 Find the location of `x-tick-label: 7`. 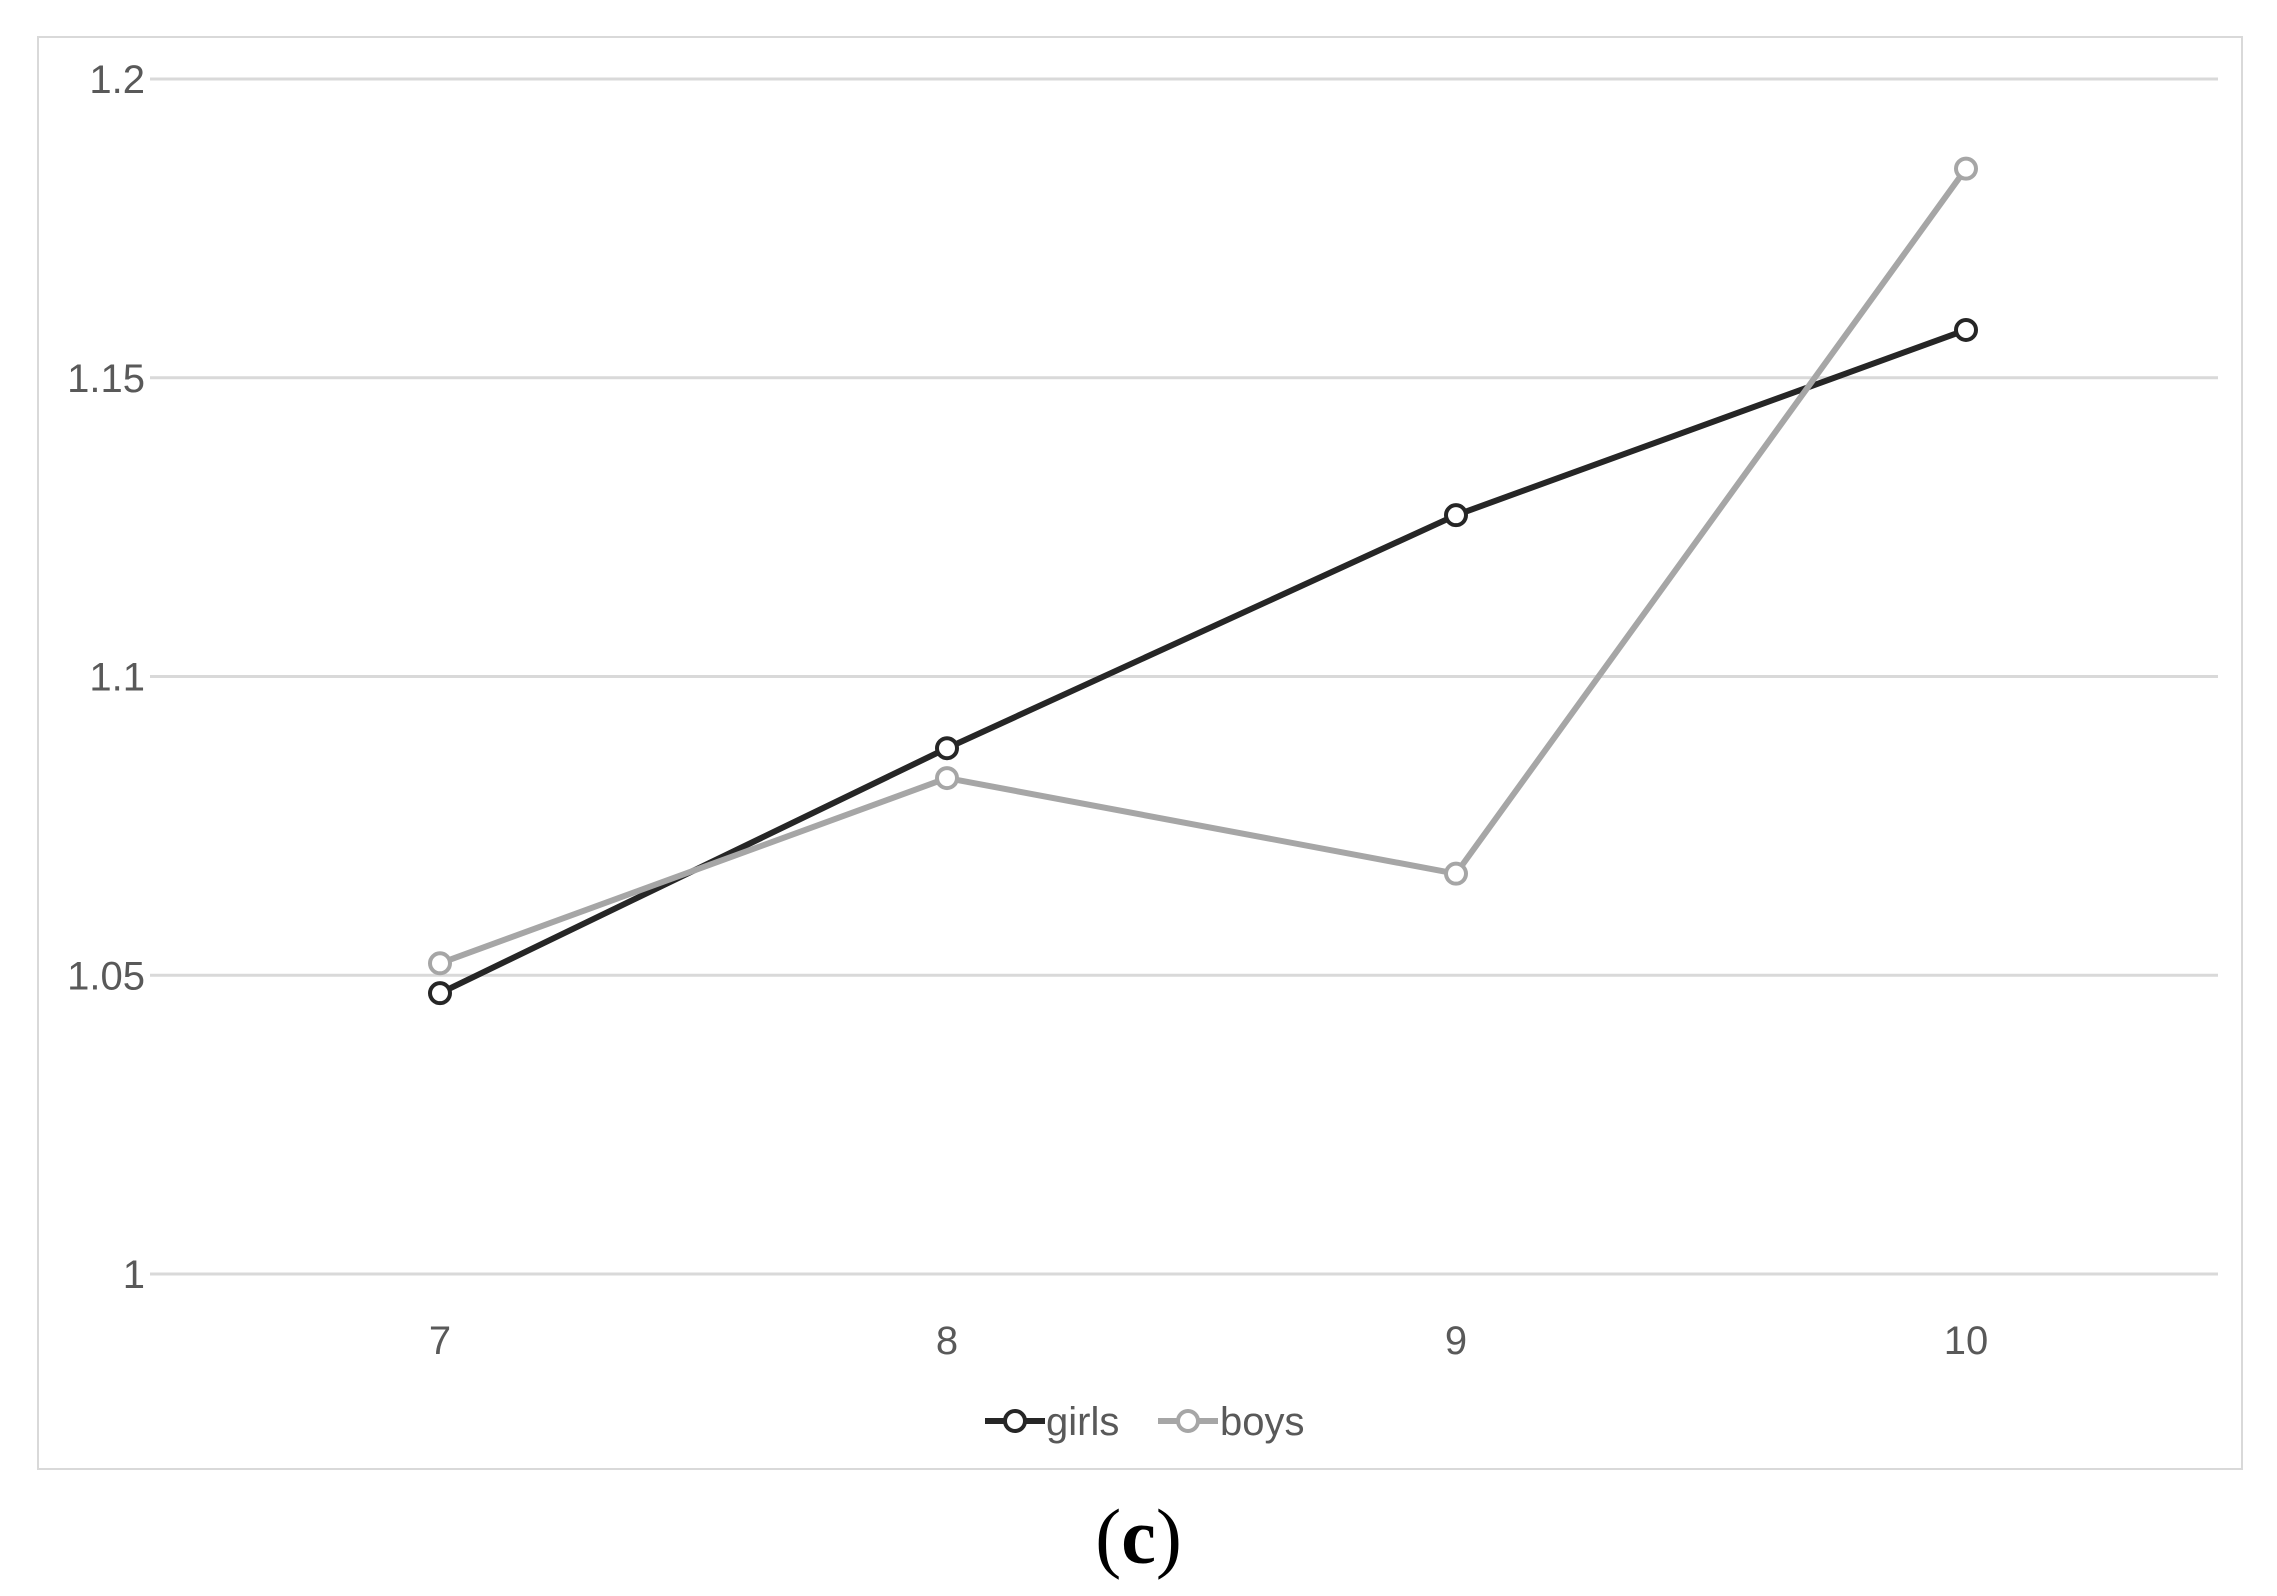

x-tick-label: 7 is located at coordinates (440, 1341).